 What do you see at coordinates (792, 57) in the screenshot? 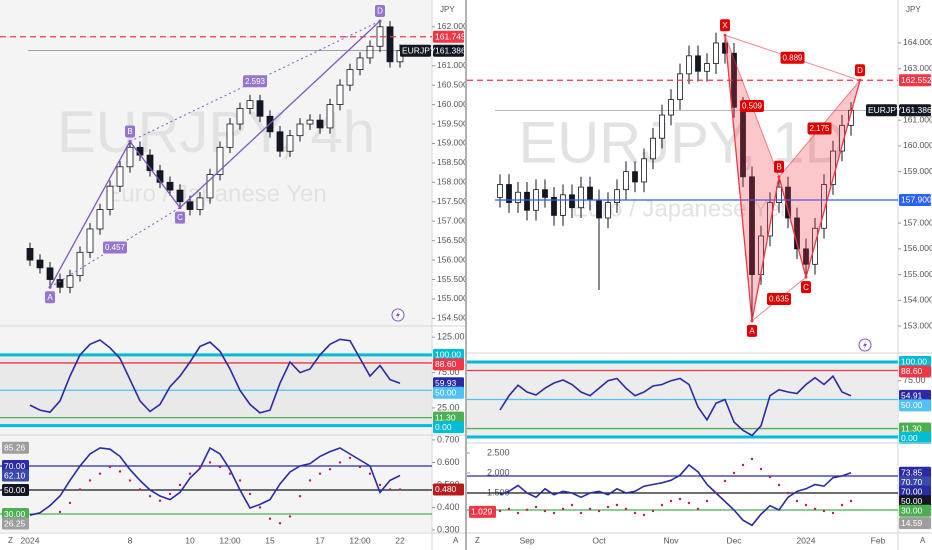
I see `ratio-tag: 0.889` at bounding box center [792, 57].